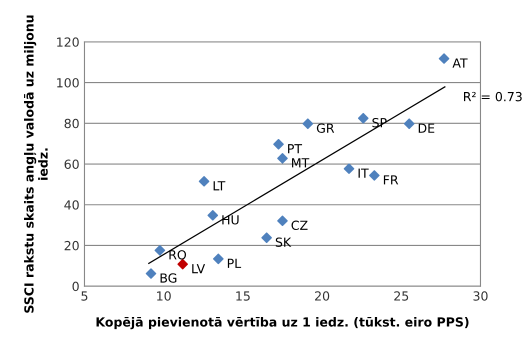 The height and width of the screenshot is (349, 528). I want to click on annotation: GR, so click(325, 128).